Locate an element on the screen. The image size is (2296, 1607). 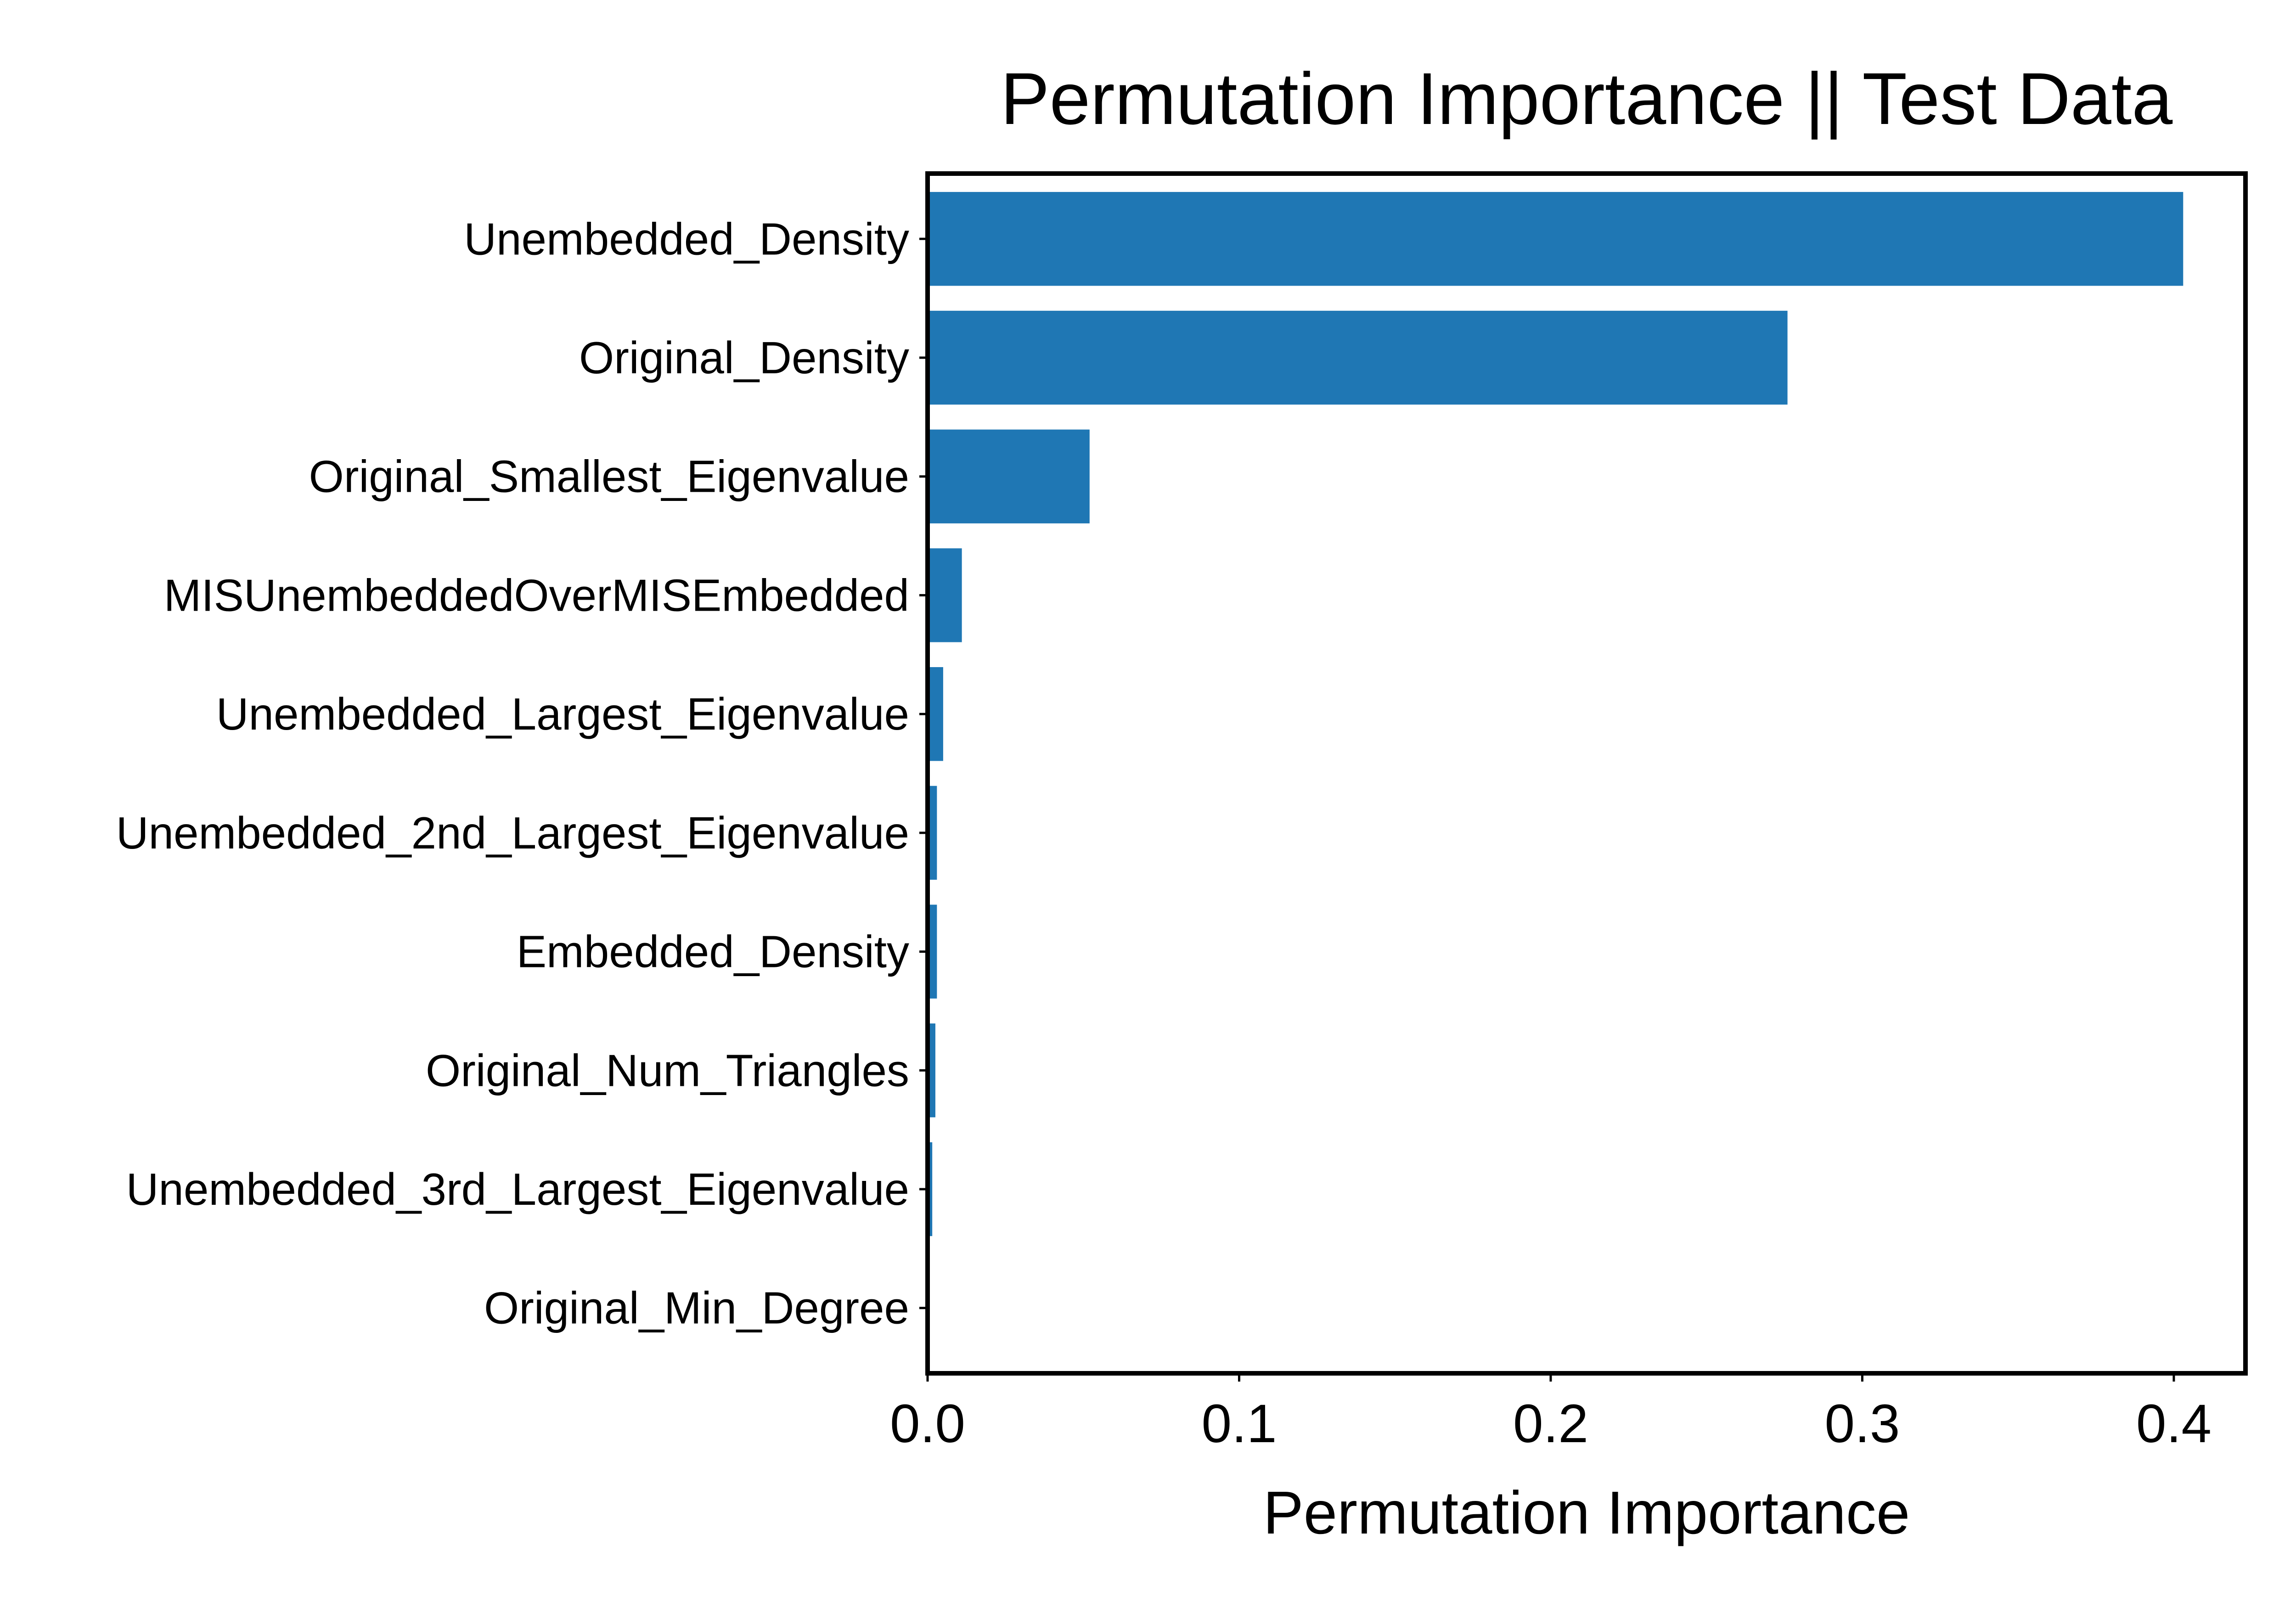
y-tick-label: Original_Smallest_Eigenvalue is located at coordinates (609, 476).